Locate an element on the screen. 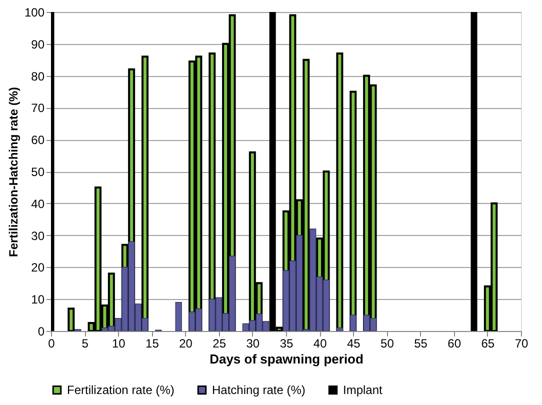  x-axis-title: Days of spawning period is located at coordinates (287, 359).